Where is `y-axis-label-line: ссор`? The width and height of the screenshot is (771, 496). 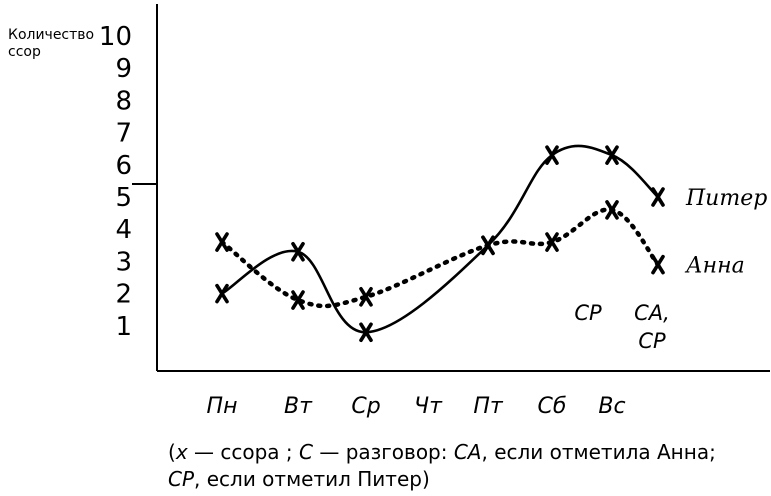
y-axis-label-line: ссор is located at coordinates (24, 52).